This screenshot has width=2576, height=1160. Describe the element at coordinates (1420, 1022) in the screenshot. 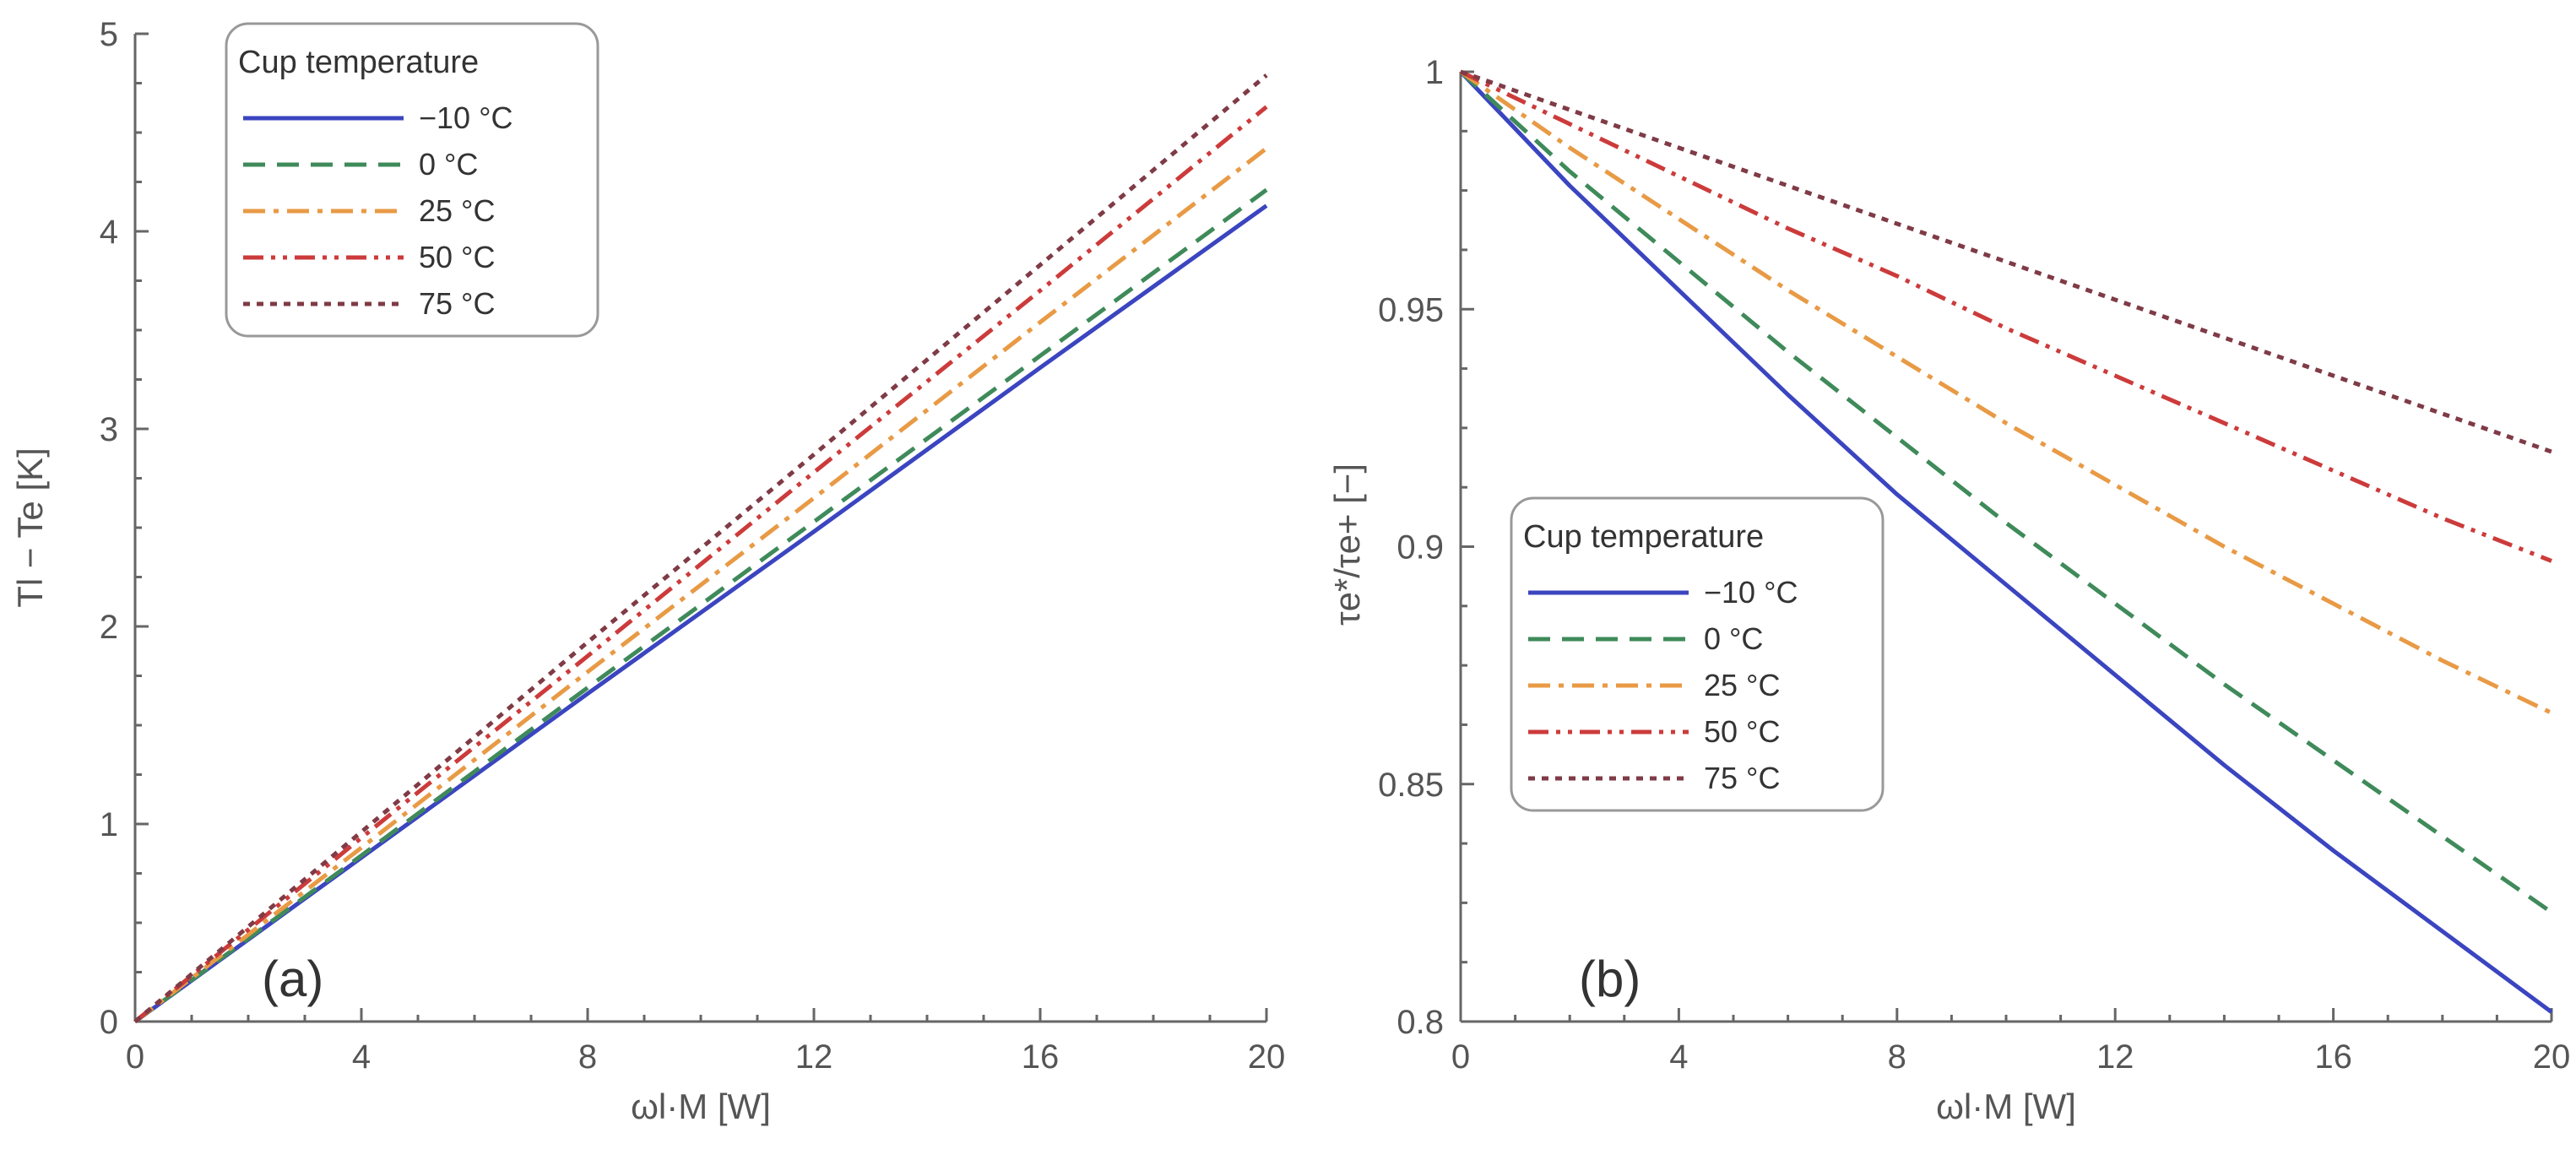

I see `y-tick-label: 0.8` at that location.